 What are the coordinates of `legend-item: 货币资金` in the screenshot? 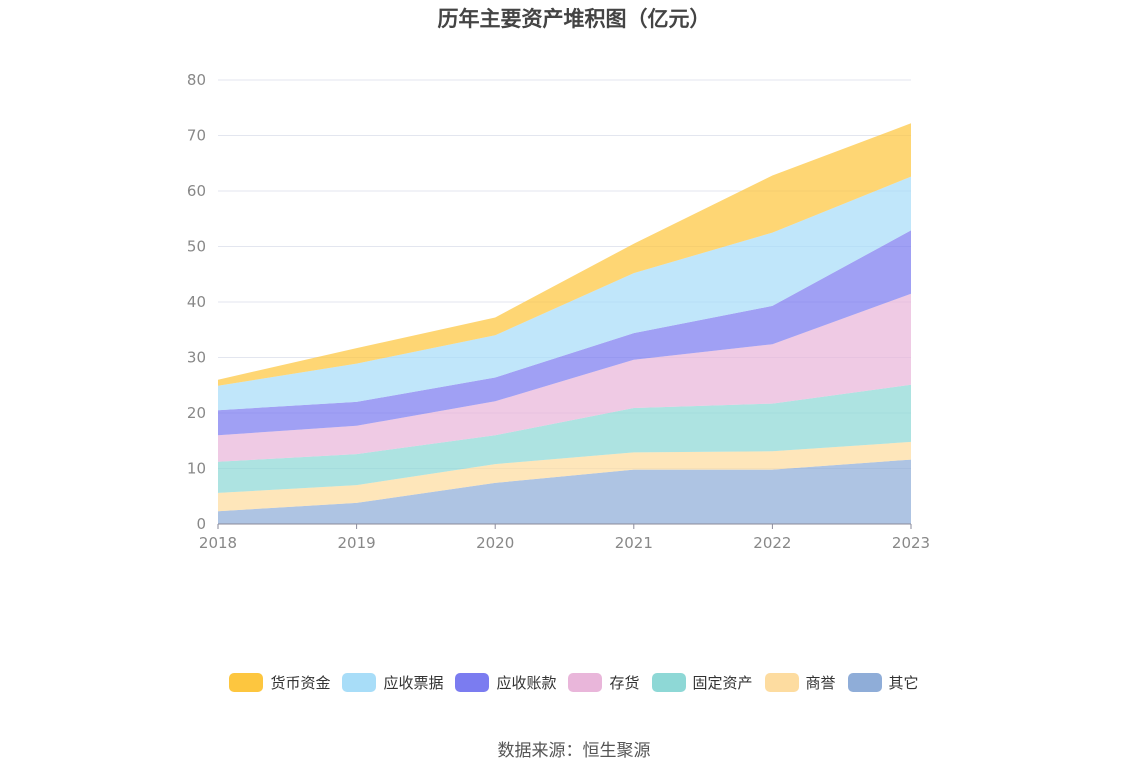 It's located at (279, 682).